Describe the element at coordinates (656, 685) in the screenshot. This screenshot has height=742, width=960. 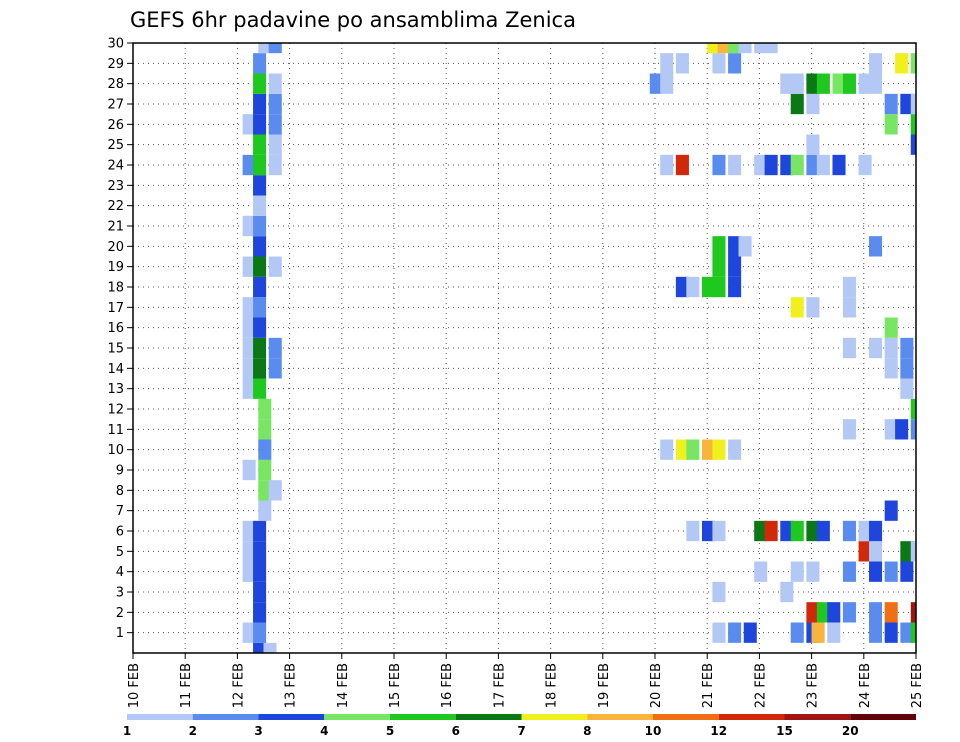
I see `x-tick-label: 20 FEB` at that location.